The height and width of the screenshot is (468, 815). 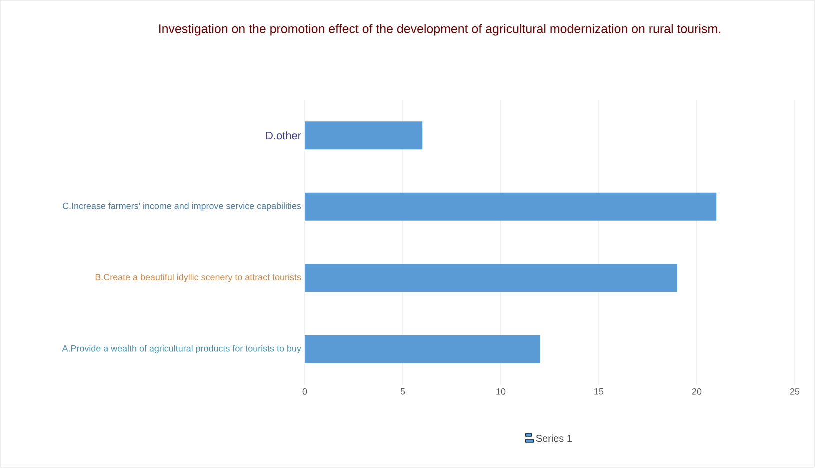 I want to click on x-tick-label: 10, so click(x=501, y=391).